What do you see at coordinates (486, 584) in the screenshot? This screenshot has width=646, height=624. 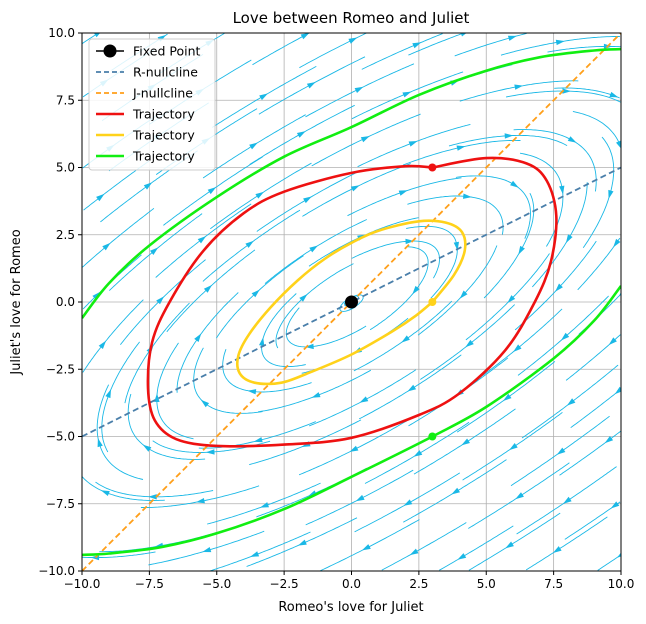 I see `x-tick-label: 5.0` at bounding box center [486, 584].